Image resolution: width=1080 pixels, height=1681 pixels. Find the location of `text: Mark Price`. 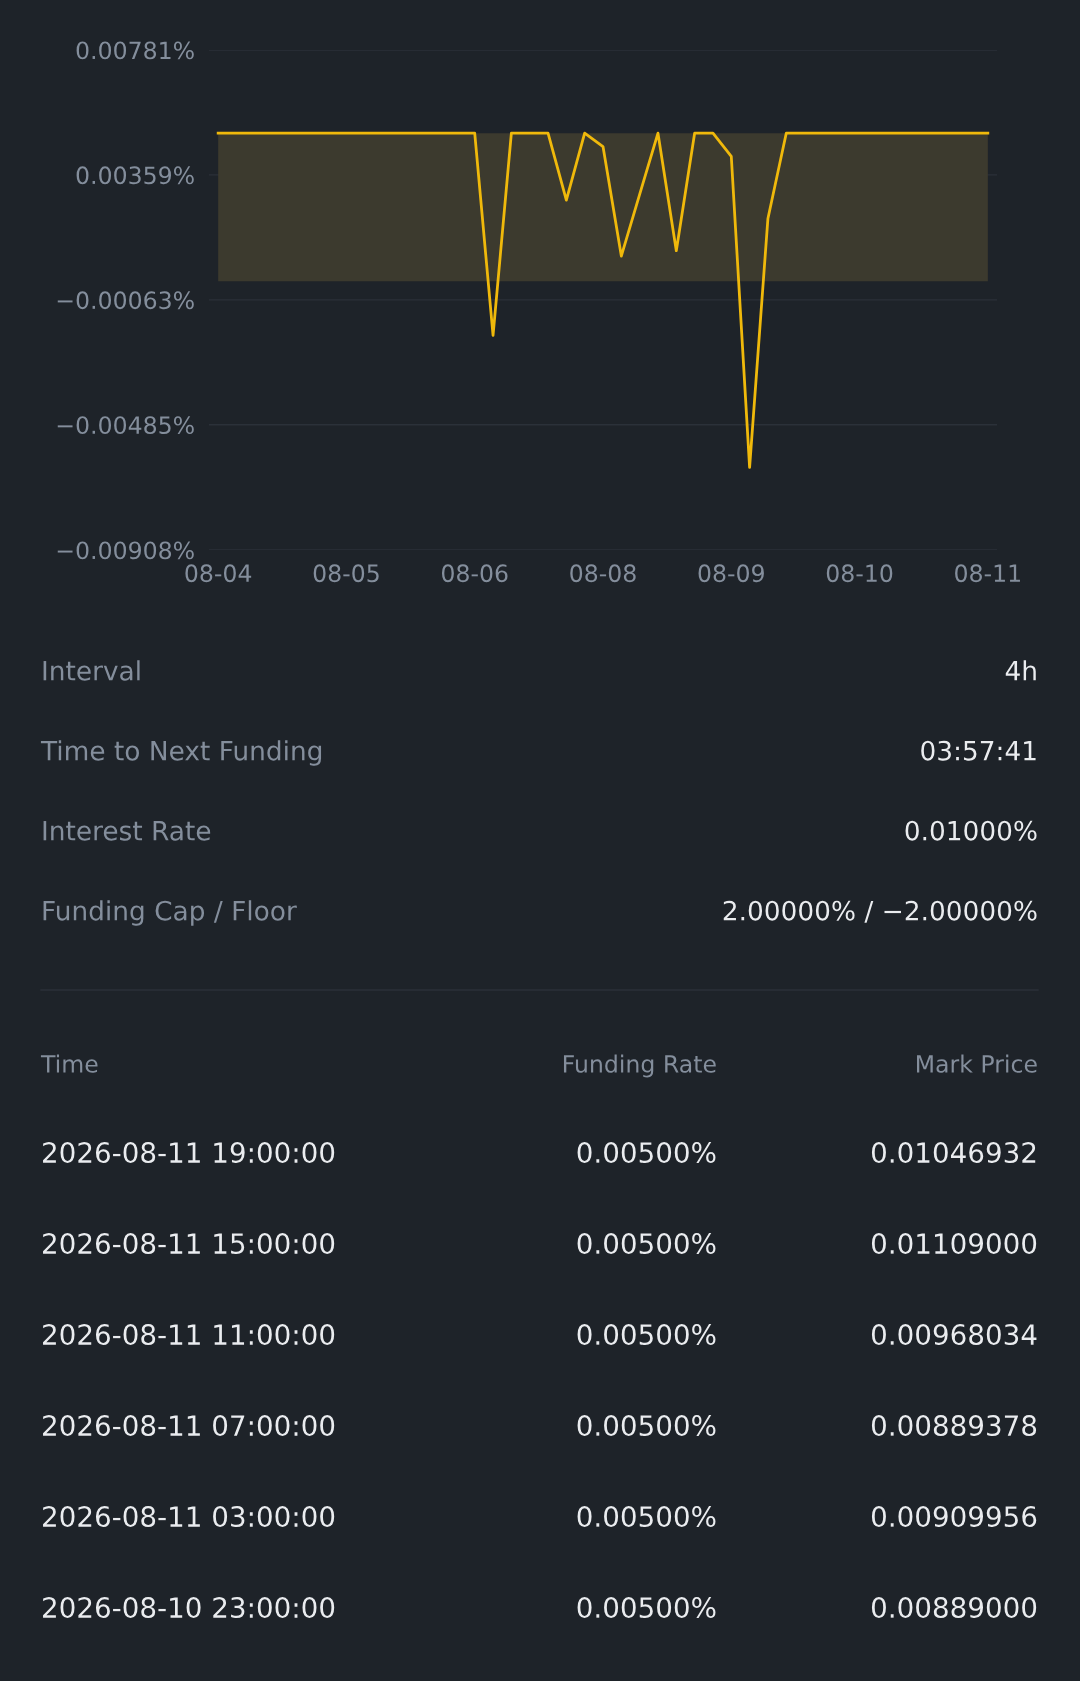

text: Mark Price is located at coordinates (976, 1063).